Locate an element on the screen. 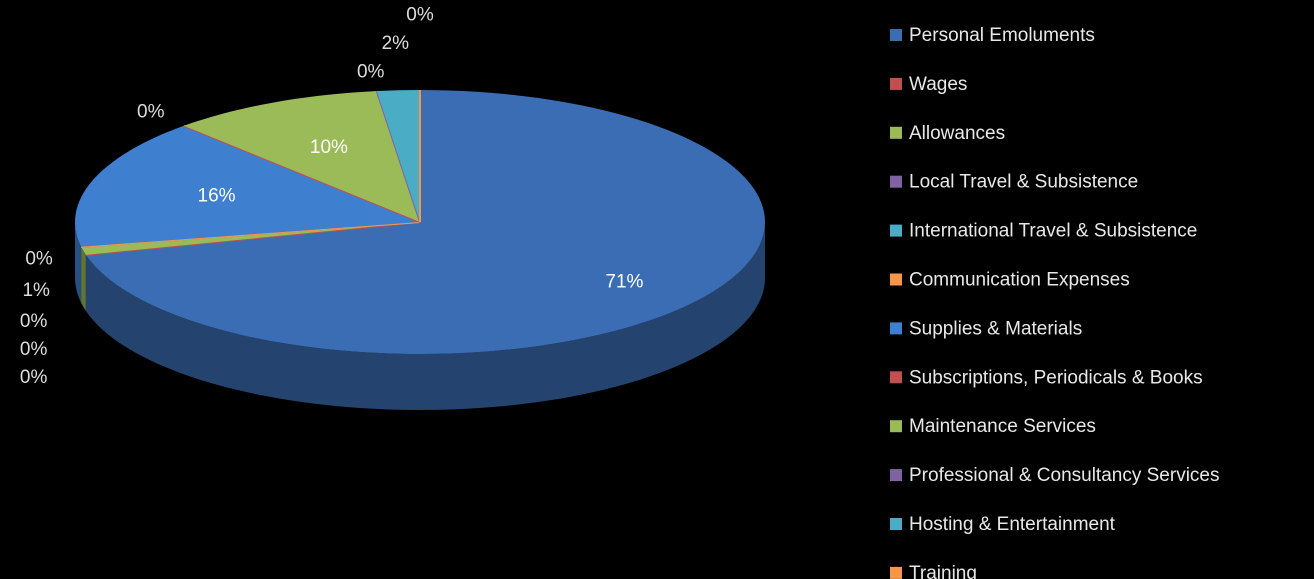  data-label: 2% is located at coordinates (396, 43).